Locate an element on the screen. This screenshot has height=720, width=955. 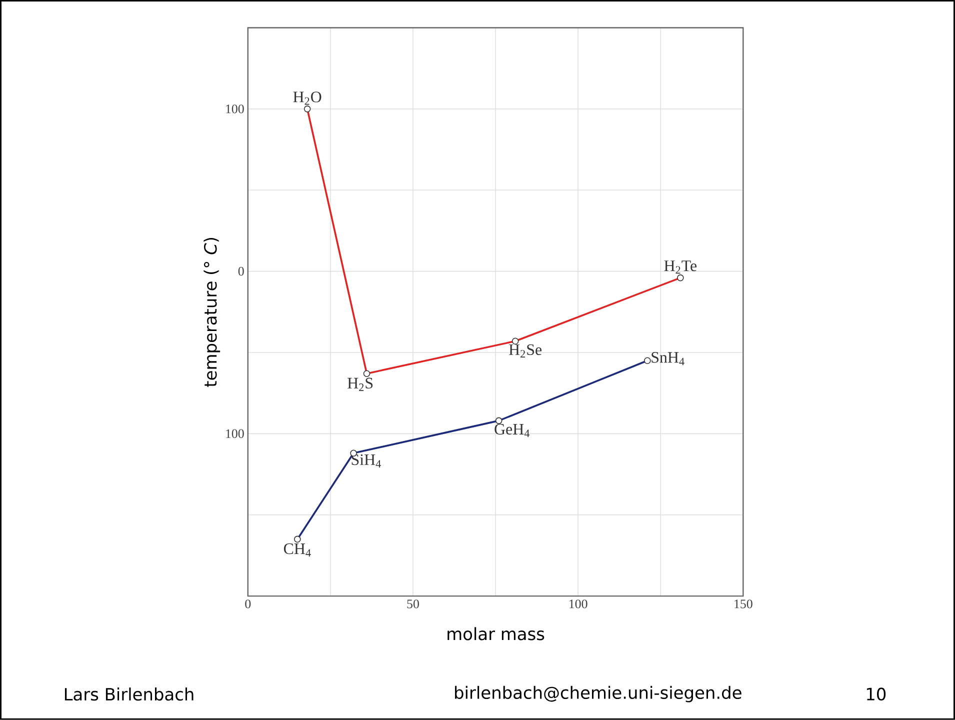
annotation: CH$_{4}$ is located at coordinates (297, 550).